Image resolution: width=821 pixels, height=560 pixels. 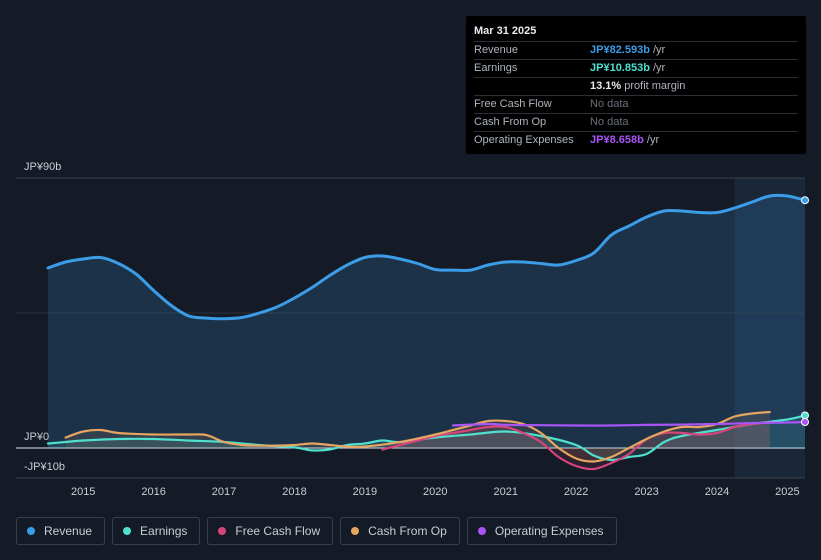 I want to click on y-tick-label: JP¥0, so click(x=36, y=437).